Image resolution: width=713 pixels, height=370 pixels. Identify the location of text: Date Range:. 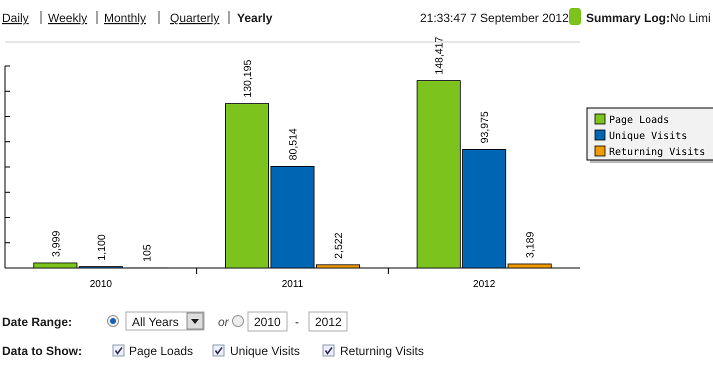
(37, 322).